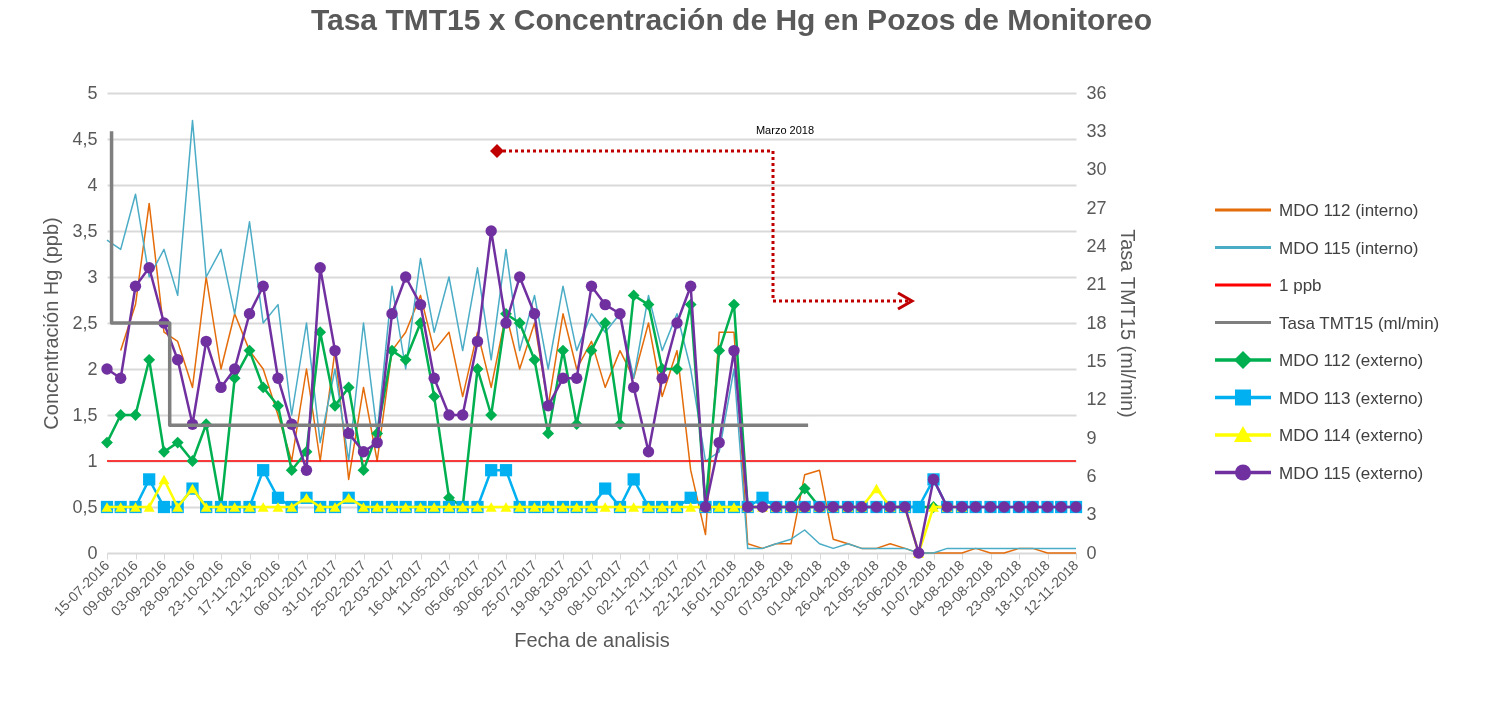  Describe the element at coordinates (1091, 475) in the screenshot. I see `y2-tick-label: 6` at that location.